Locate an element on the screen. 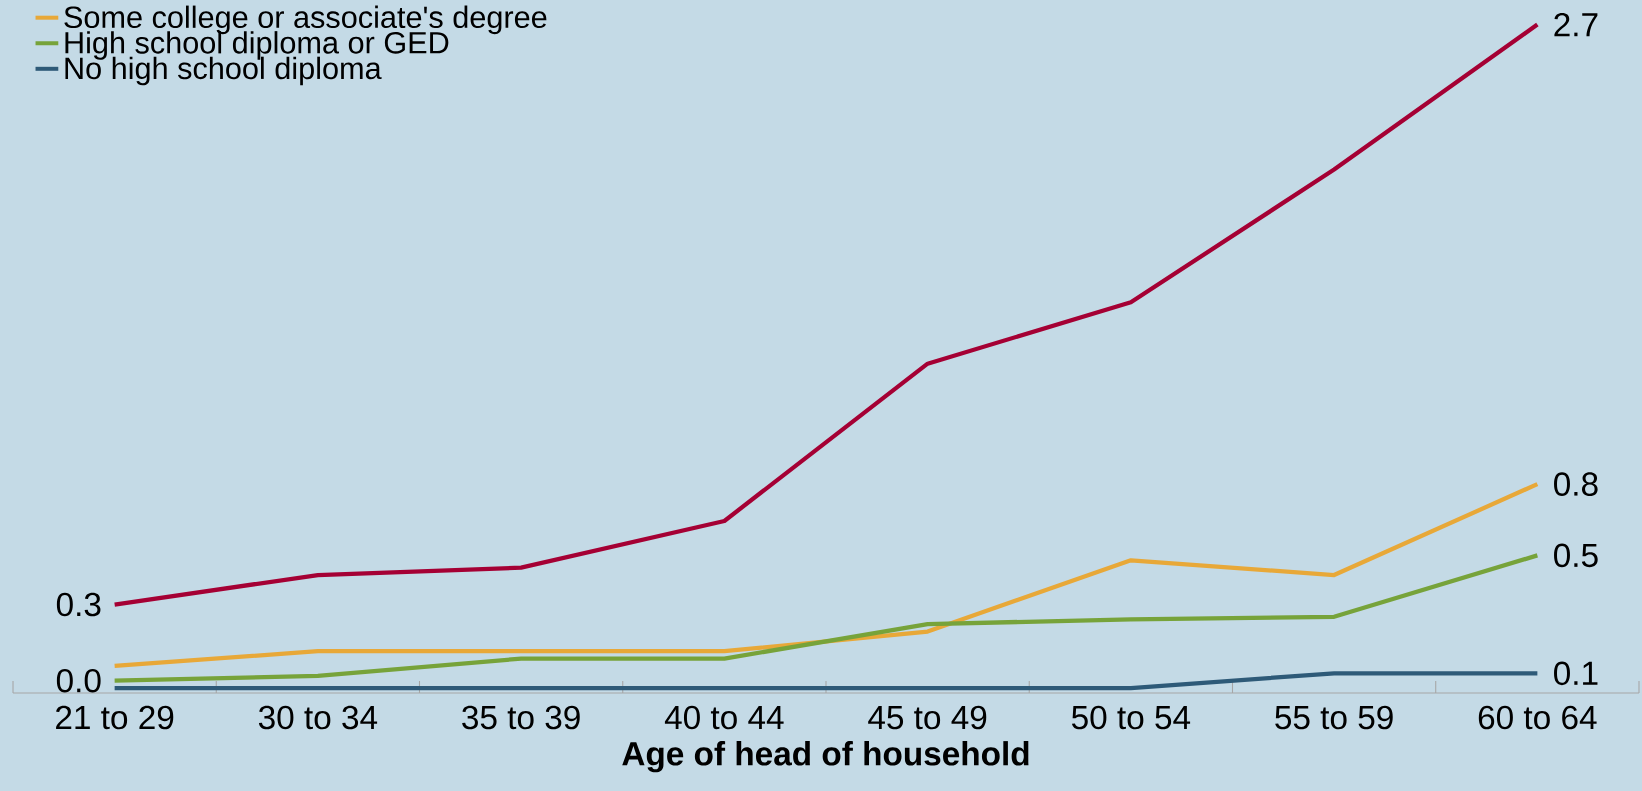 The height and width of the screenshot is (791, 1642). x-tick-label: 50 to 54 is located at coordinates (1131, 717).